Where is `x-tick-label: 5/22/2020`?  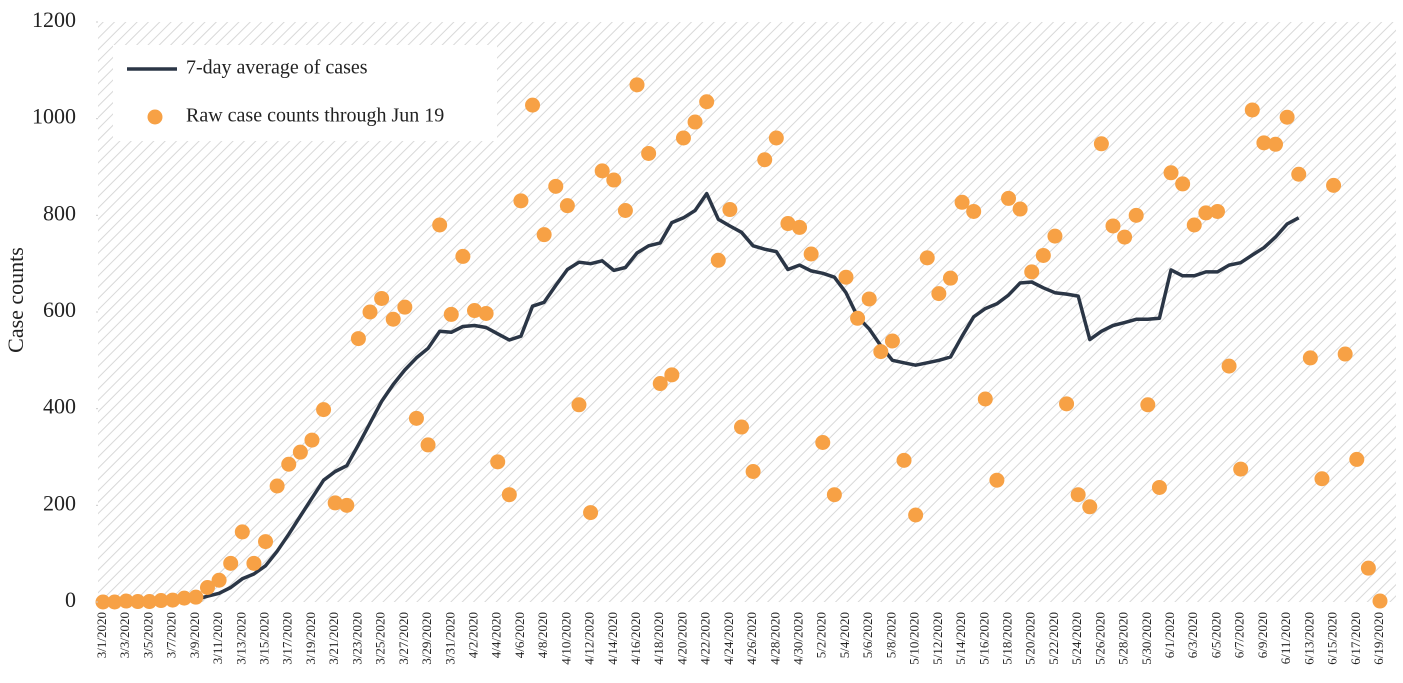
x-tick-label: 5/22/2020 is located at coordinates (1053, 638).